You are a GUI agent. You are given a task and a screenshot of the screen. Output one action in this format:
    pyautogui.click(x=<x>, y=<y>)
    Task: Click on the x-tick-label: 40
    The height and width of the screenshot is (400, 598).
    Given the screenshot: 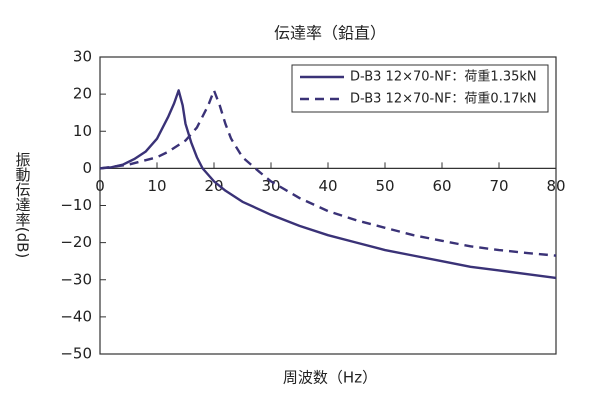 What is the action you would take?
    pyautogui.click(x=327, y=186)
    